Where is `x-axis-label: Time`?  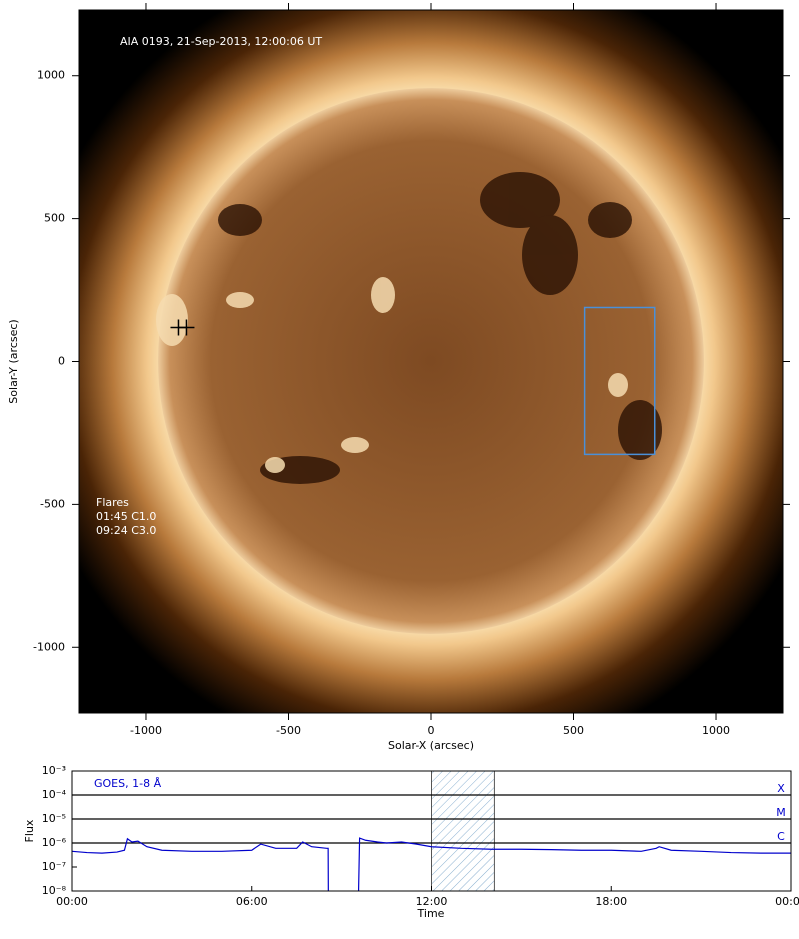
x-axis-label: Time is located at coordinates (431, 913).